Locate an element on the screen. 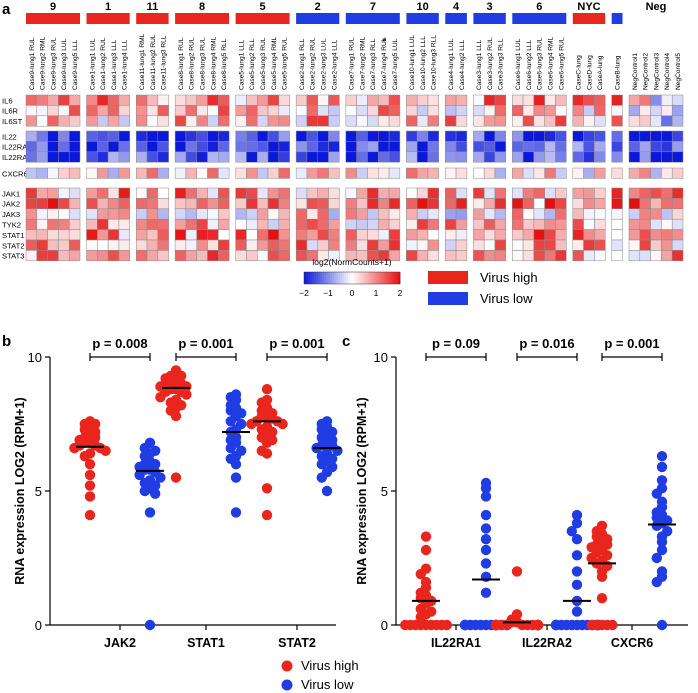 This screenshot has height=693, width=698. panel-b-label: b is located at coordinates (6, 341).